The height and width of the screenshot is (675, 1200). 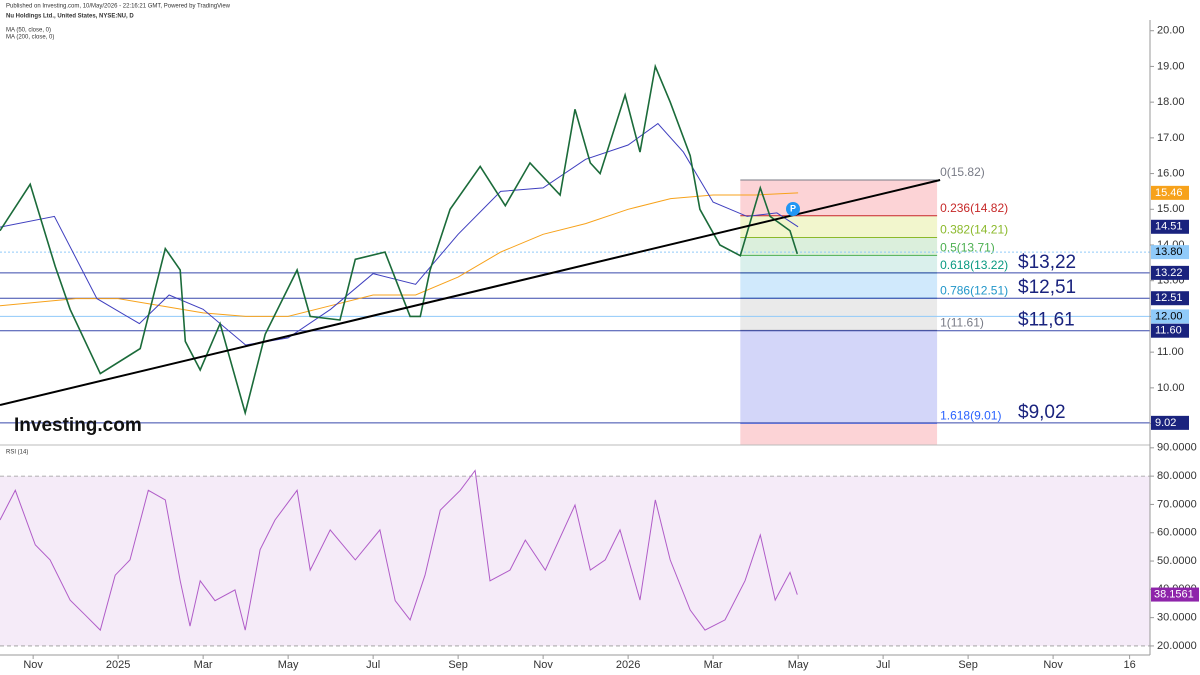 I want to click on x-tick-label: 2025, so click(x=118, y=665).